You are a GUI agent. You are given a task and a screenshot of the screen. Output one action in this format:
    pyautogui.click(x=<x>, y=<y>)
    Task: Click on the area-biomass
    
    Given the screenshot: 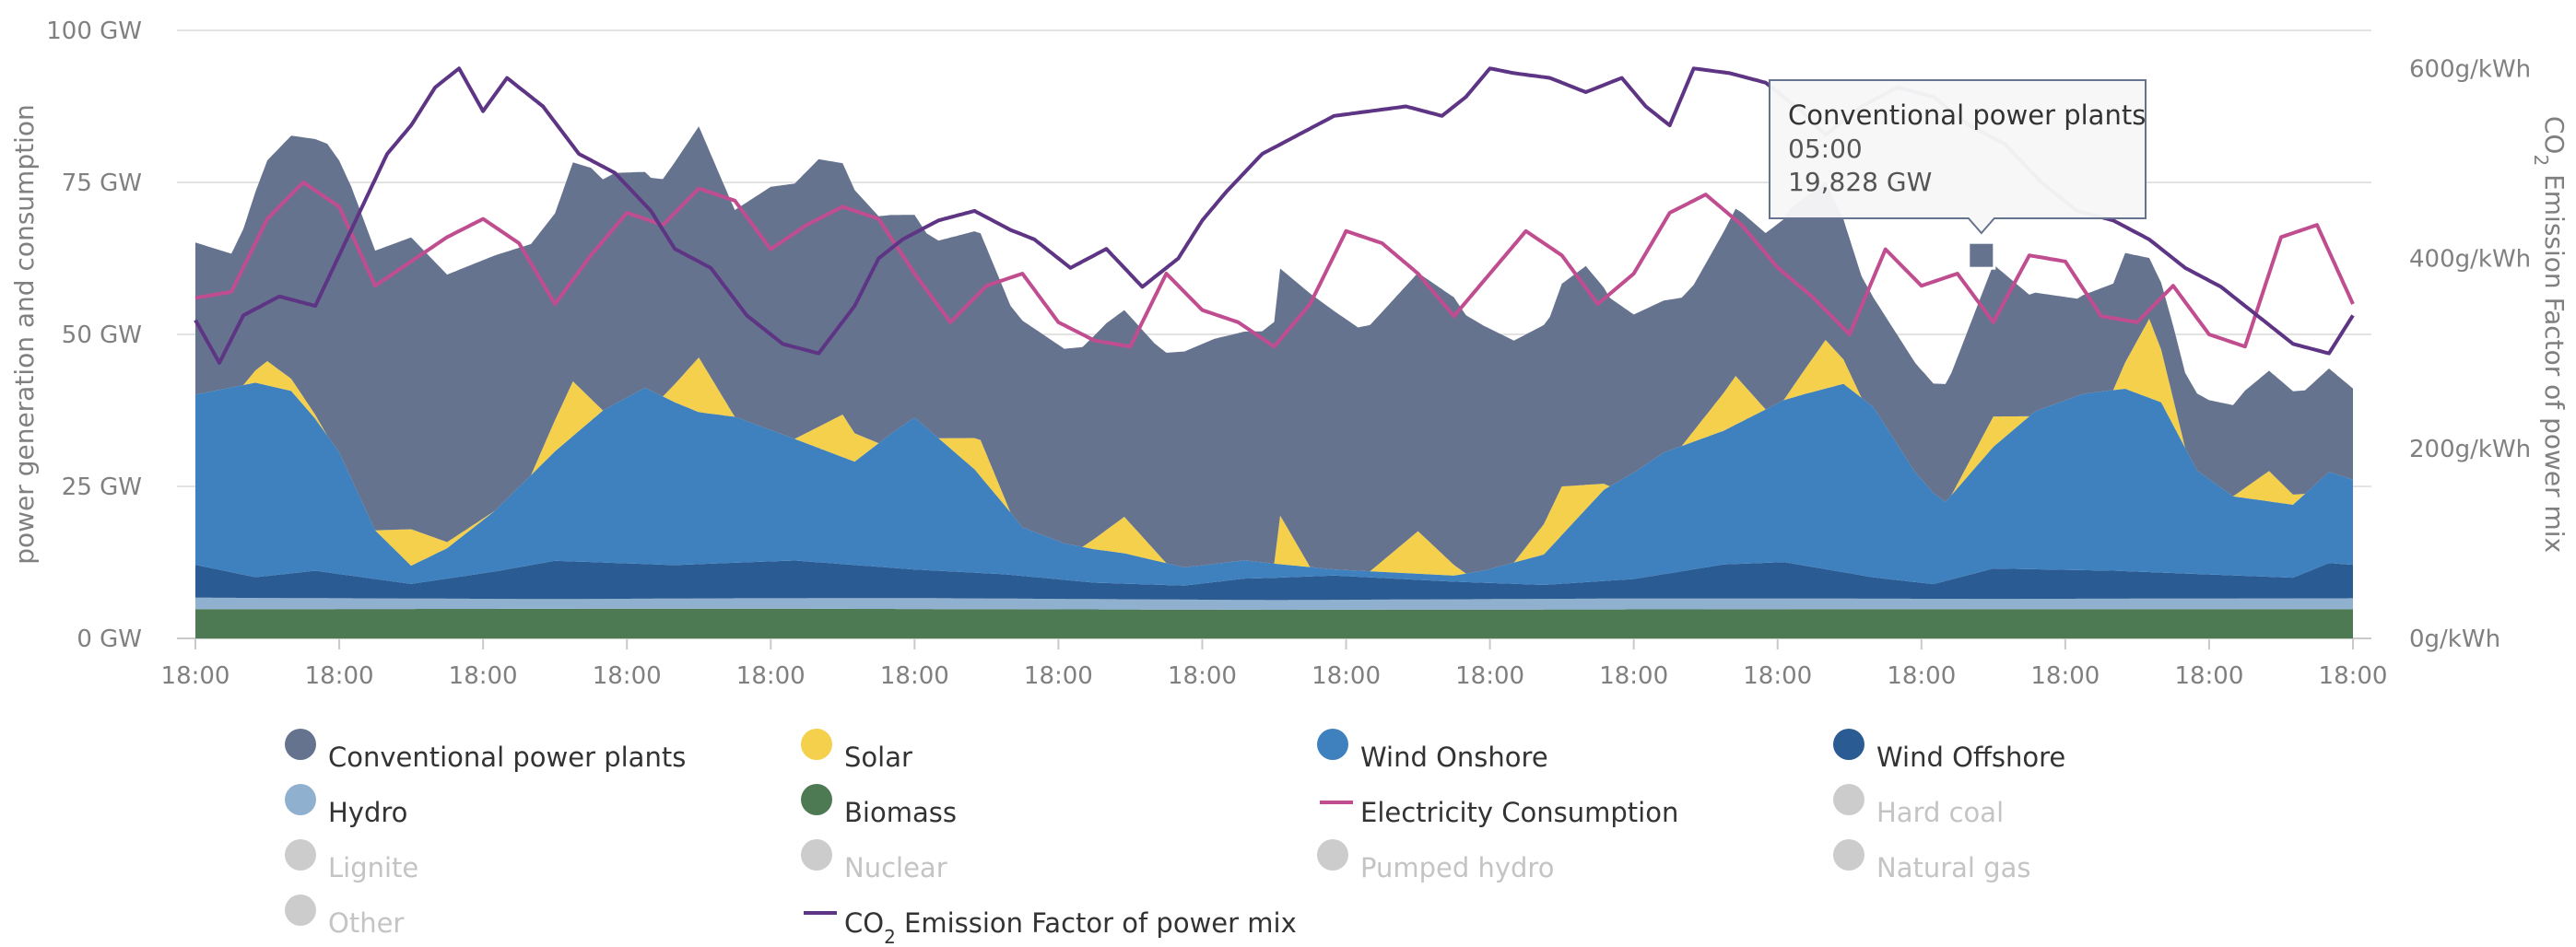 What is the action you would take?
    pyautogui.click(x=1274, y=623)
    